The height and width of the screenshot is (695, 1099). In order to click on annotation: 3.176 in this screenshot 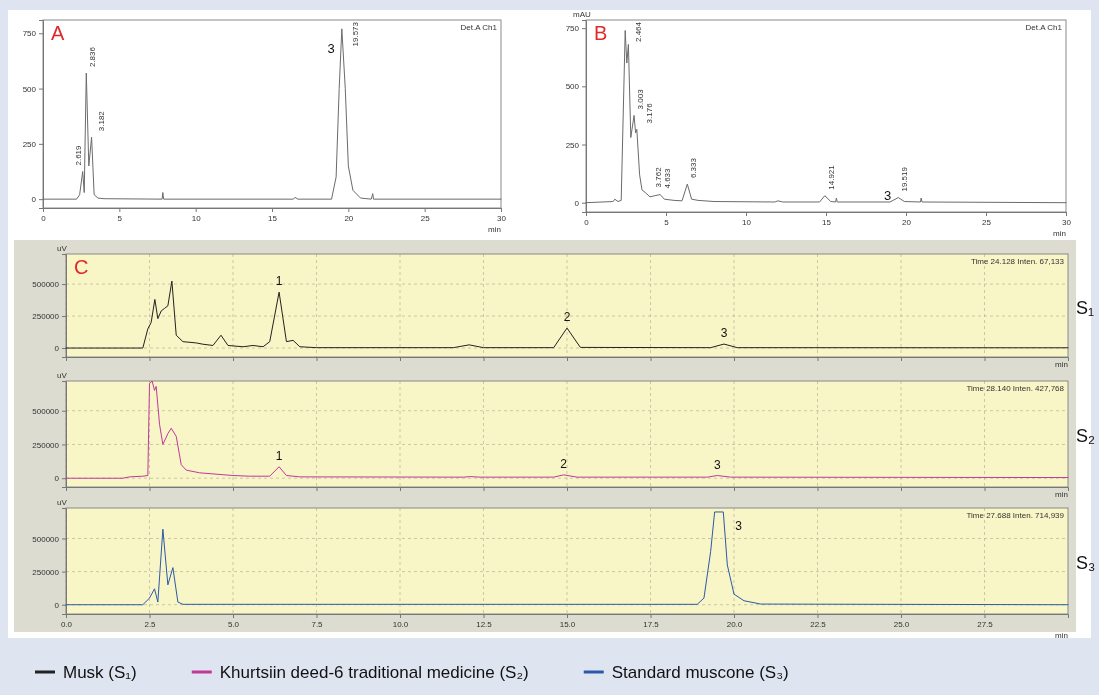, I will do `click(650, 113)`.